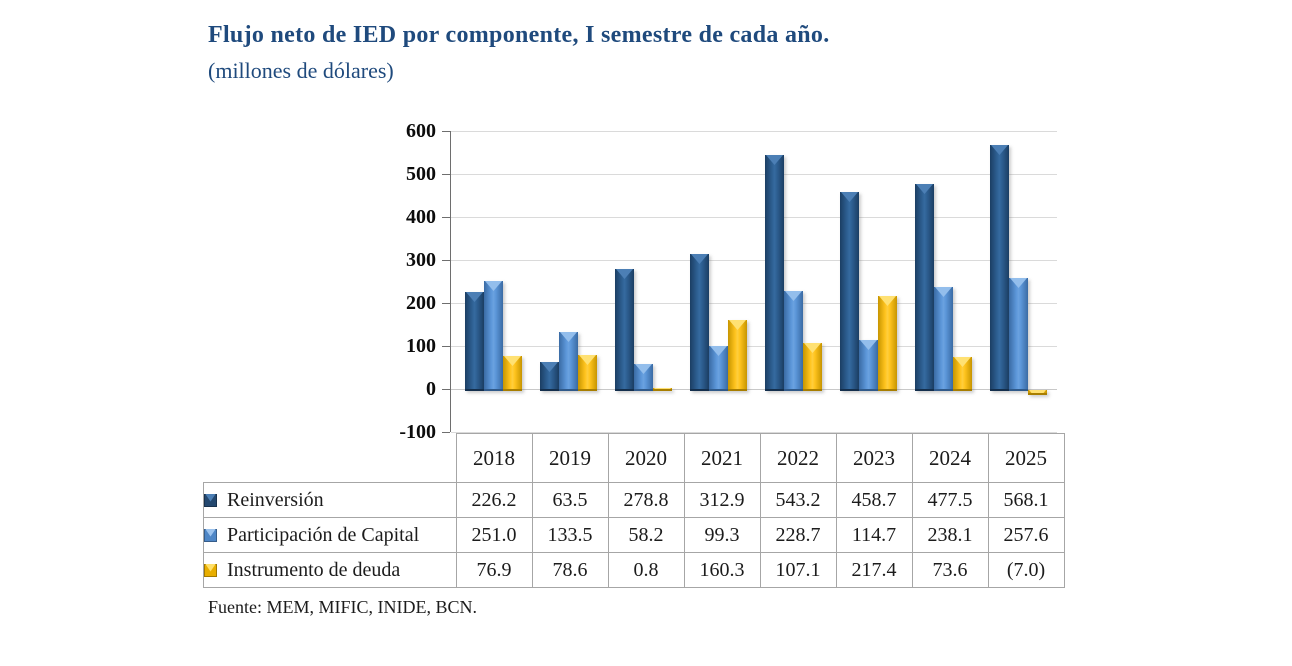 This screenshot has width=1292, height=666. What do you see at coordinates (421, 346) in the screenshot?
I see `y-axis-label-100: 100` at bounding box center [421, 346].